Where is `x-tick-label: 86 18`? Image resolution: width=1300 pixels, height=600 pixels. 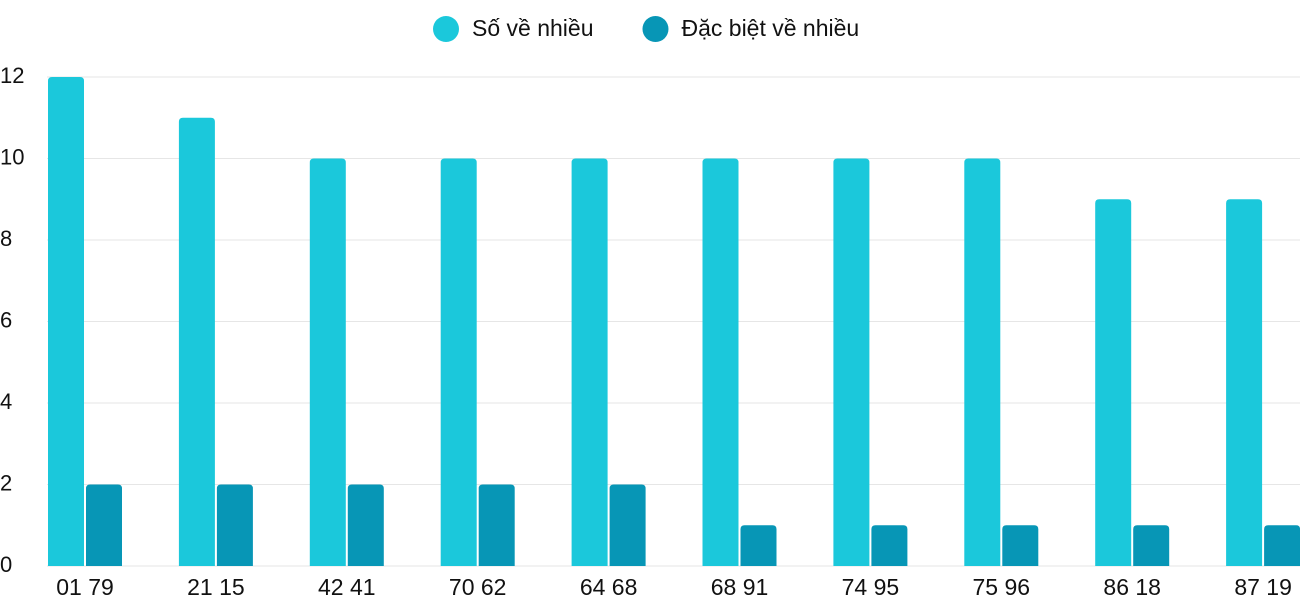
x-tick-label: 86 18 is located at coordinates (1132, 587).